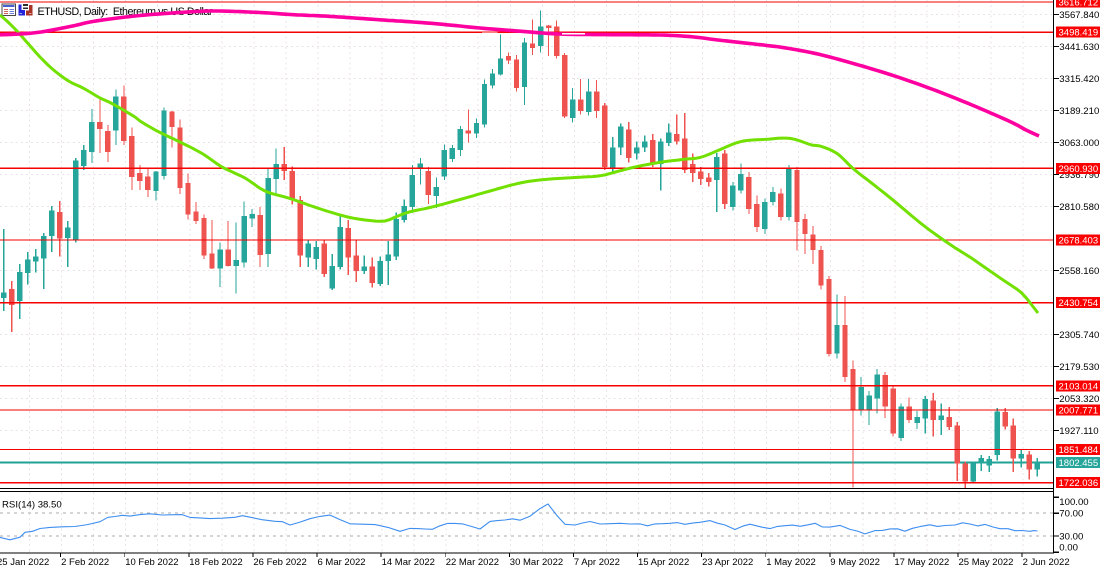  What do you see at coordinates (986, 562) in the screenshot?
I see `svg-text: 25 May 2022` at bounding box center [986, 562].